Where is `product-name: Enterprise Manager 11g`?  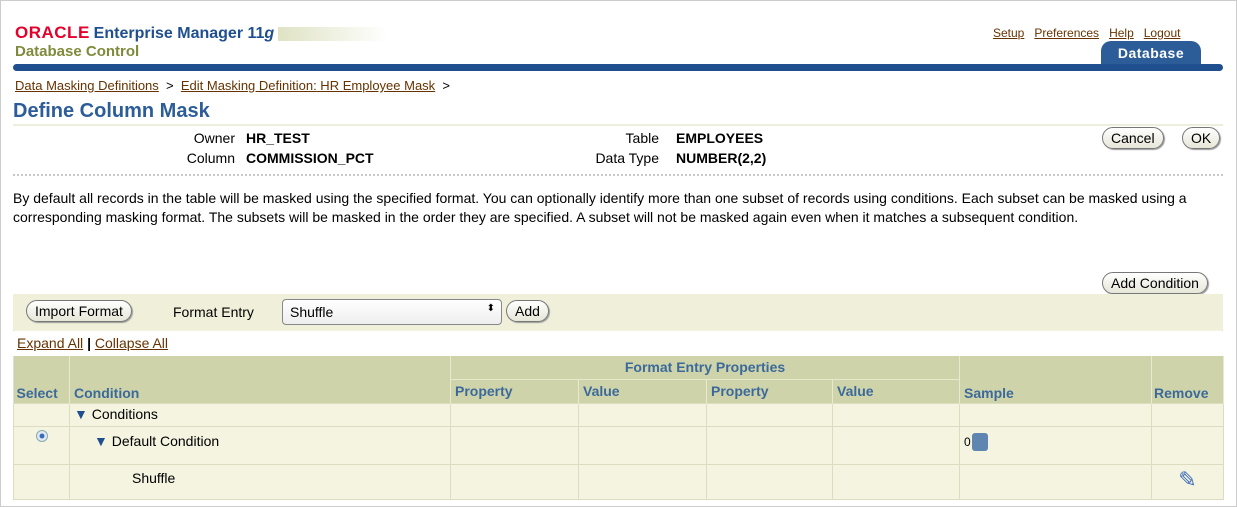
product-name: Enterprise Manager 11g is located at coordinates (184, 33).